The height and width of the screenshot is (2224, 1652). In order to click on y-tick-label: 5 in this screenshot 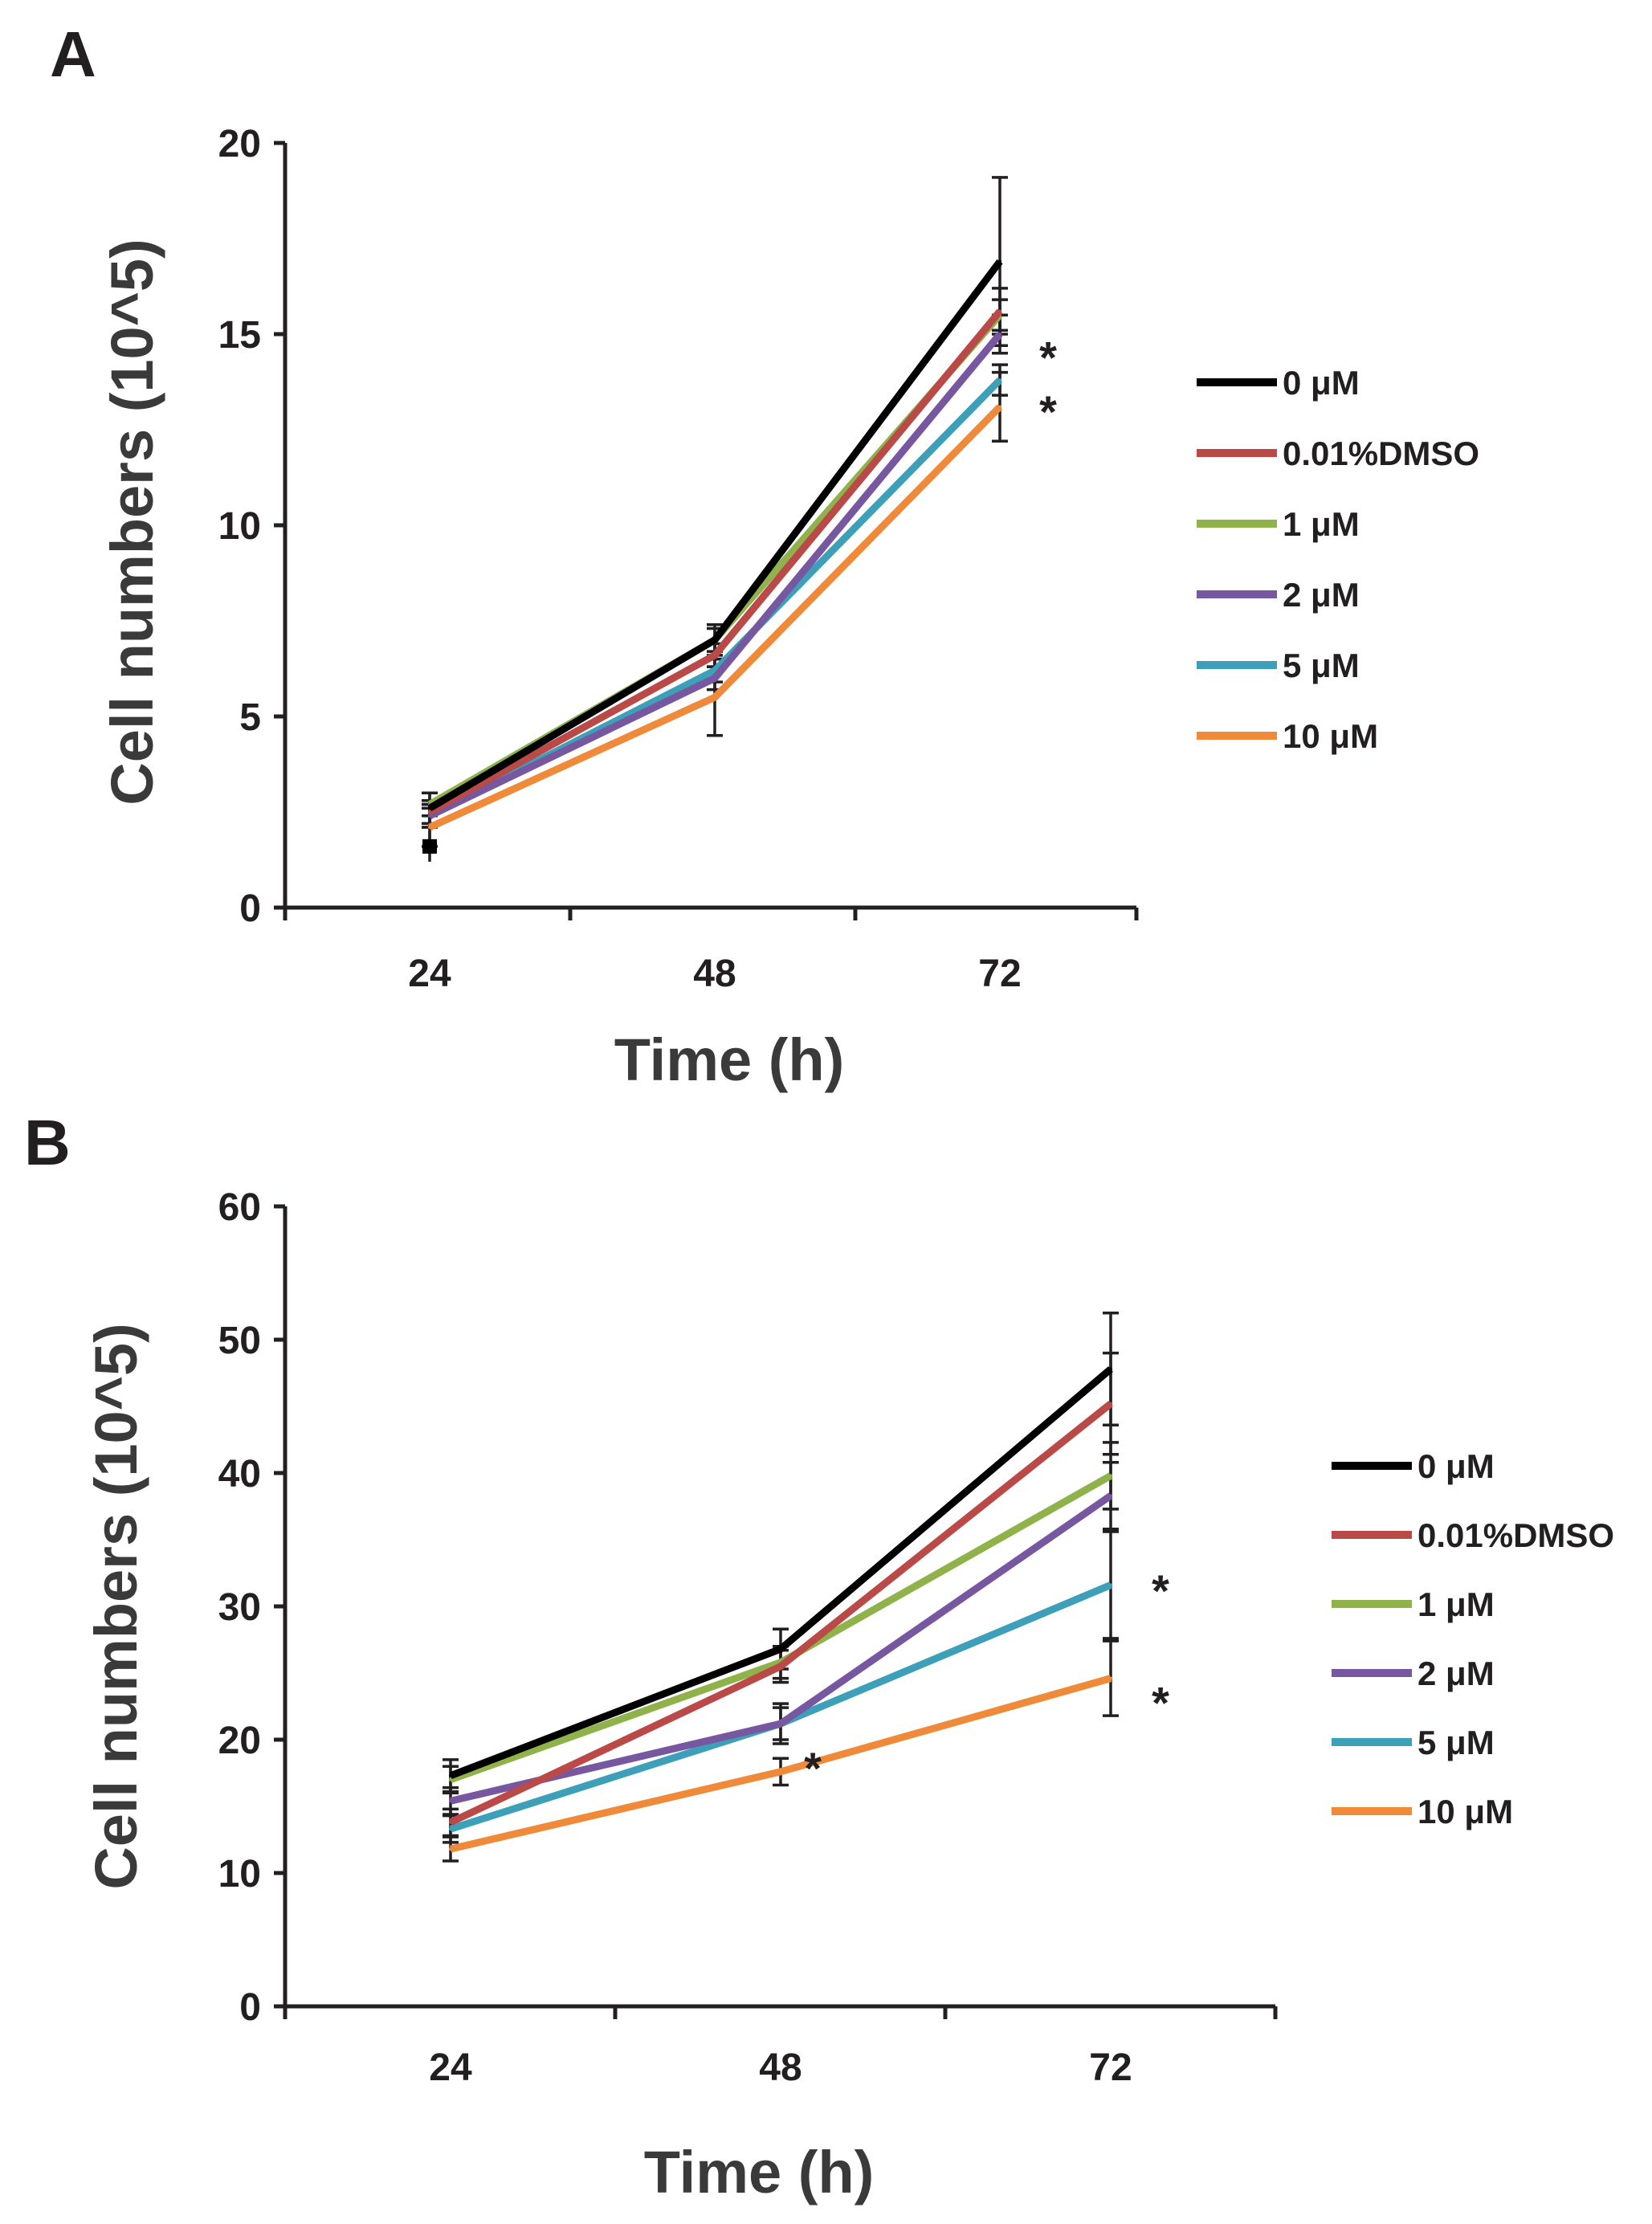, I will do `click(250, 717)`.